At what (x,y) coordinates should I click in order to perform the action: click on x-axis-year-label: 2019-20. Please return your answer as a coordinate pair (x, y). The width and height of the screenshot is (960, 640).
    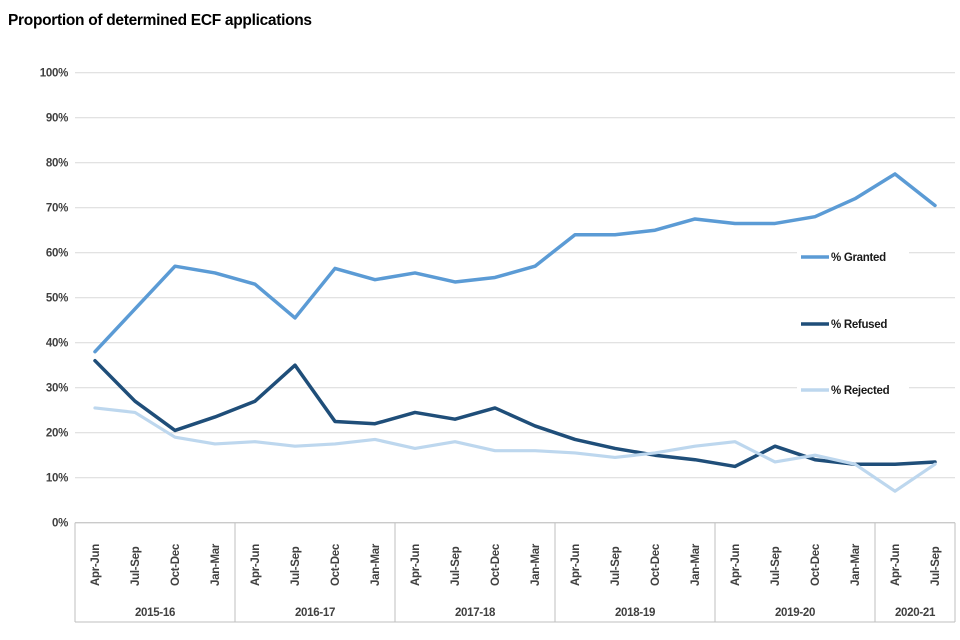
    Looking at the image, I should click on (795, 613).